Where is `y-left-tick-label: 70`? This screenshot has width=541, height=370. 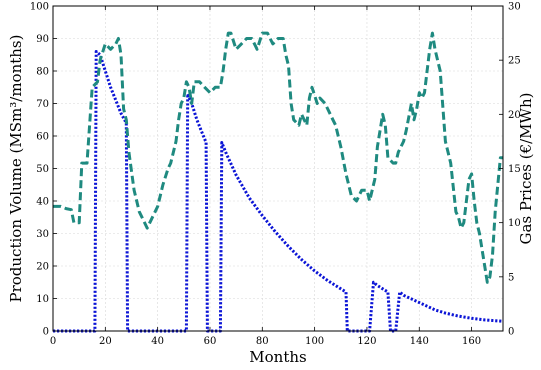 y-left-tick-label: 70 is located at coordinates (42, 104).